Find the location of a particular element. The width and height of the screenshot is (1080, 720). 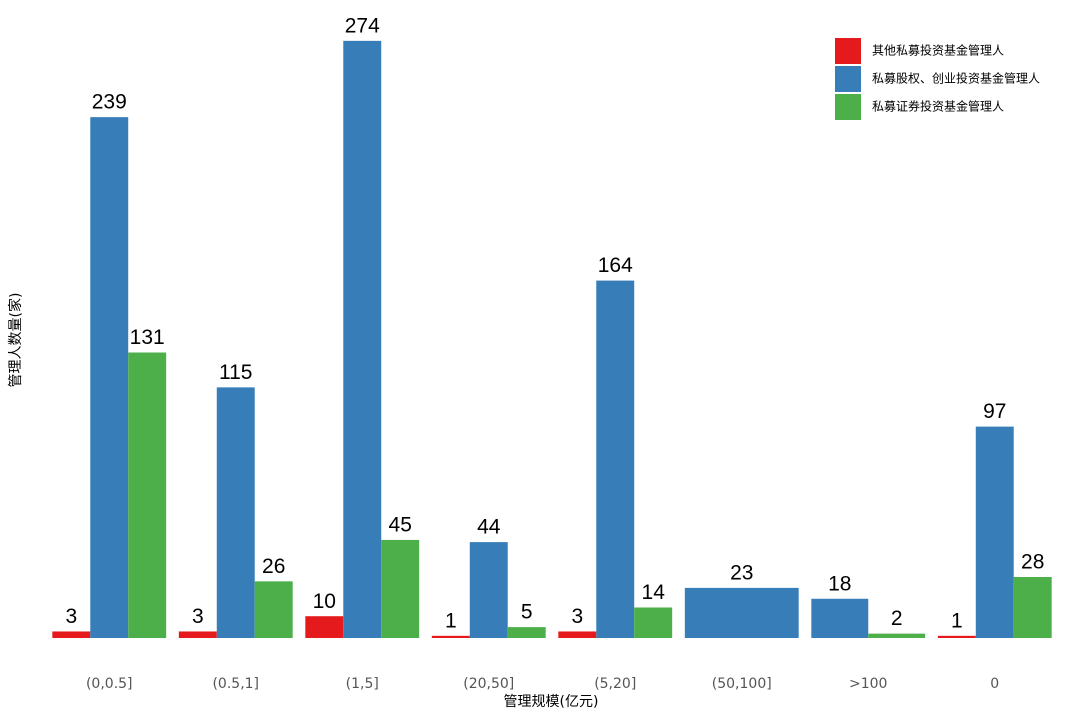

value-label: 274 is located at coordinates (362, 25).